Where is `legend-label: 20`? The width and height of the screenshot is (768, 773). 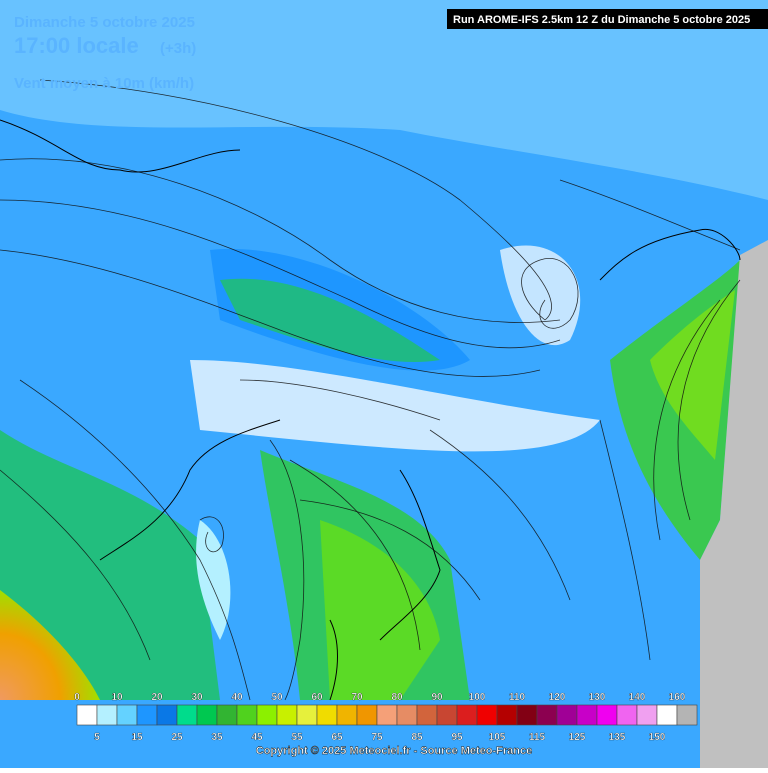 legend-label: 20 is located at coordinates (157, 697).